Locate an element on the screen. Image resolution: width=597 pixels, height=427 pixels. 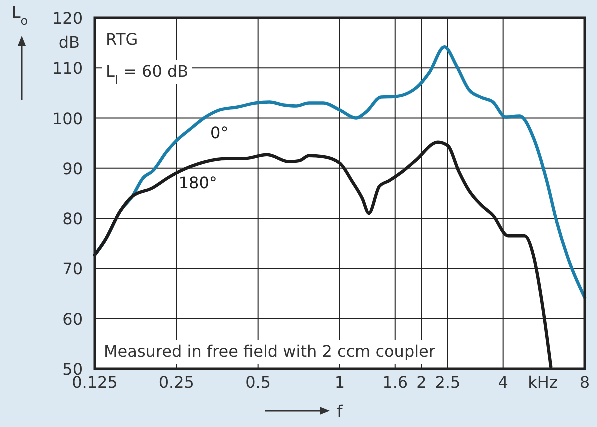
series-label: 180° is located at coordinates (198, 182).